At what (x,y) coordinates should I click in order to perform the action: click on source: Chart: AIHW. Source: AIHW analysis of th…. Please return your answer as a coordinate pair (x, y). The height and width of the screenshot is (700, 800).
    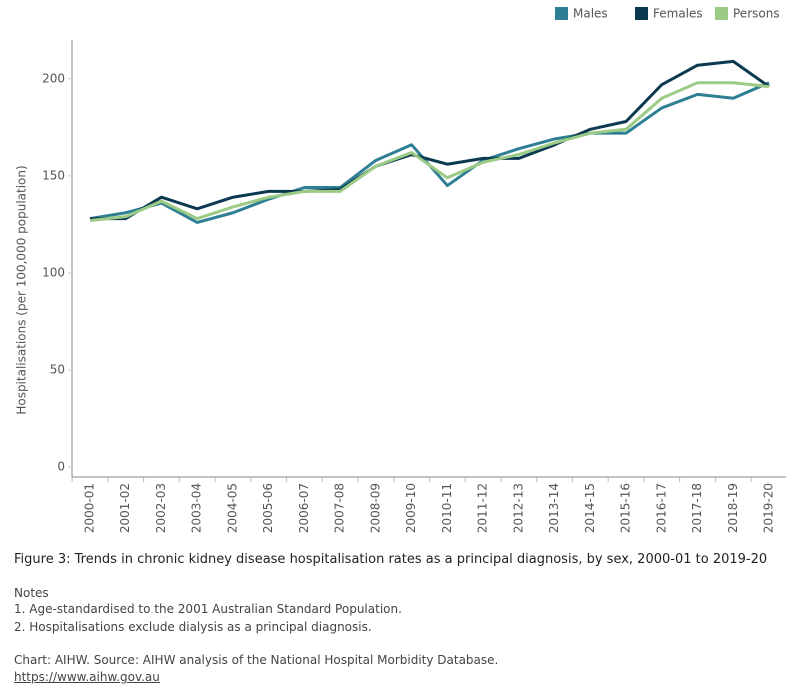
    Looking at the image, I should click on (256, 660).